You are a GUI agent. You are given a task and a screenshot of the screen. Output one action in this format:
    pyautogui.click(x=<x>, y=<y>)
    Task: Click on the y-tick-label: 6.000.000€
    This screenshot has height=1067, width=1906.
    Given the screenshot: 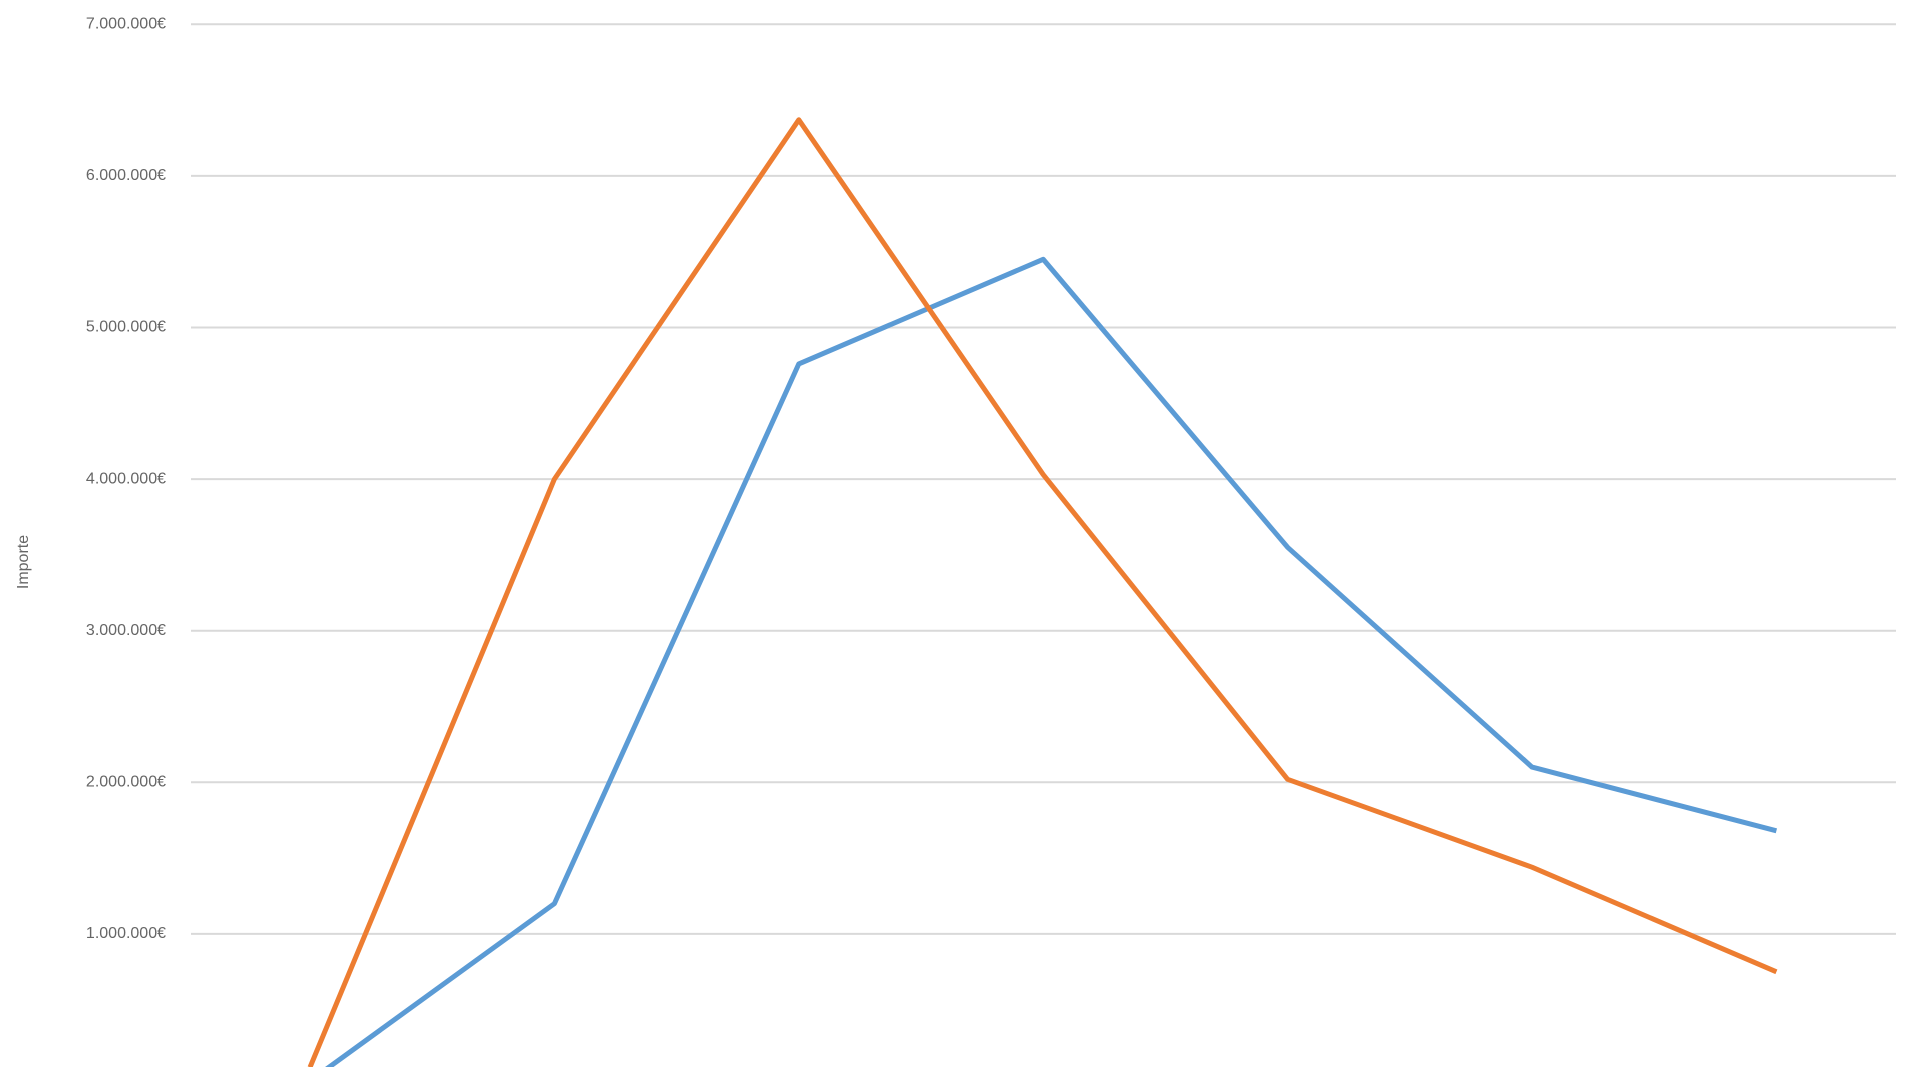 What is the action you would take?
    pyautogui.click(x=126, y=175)
    